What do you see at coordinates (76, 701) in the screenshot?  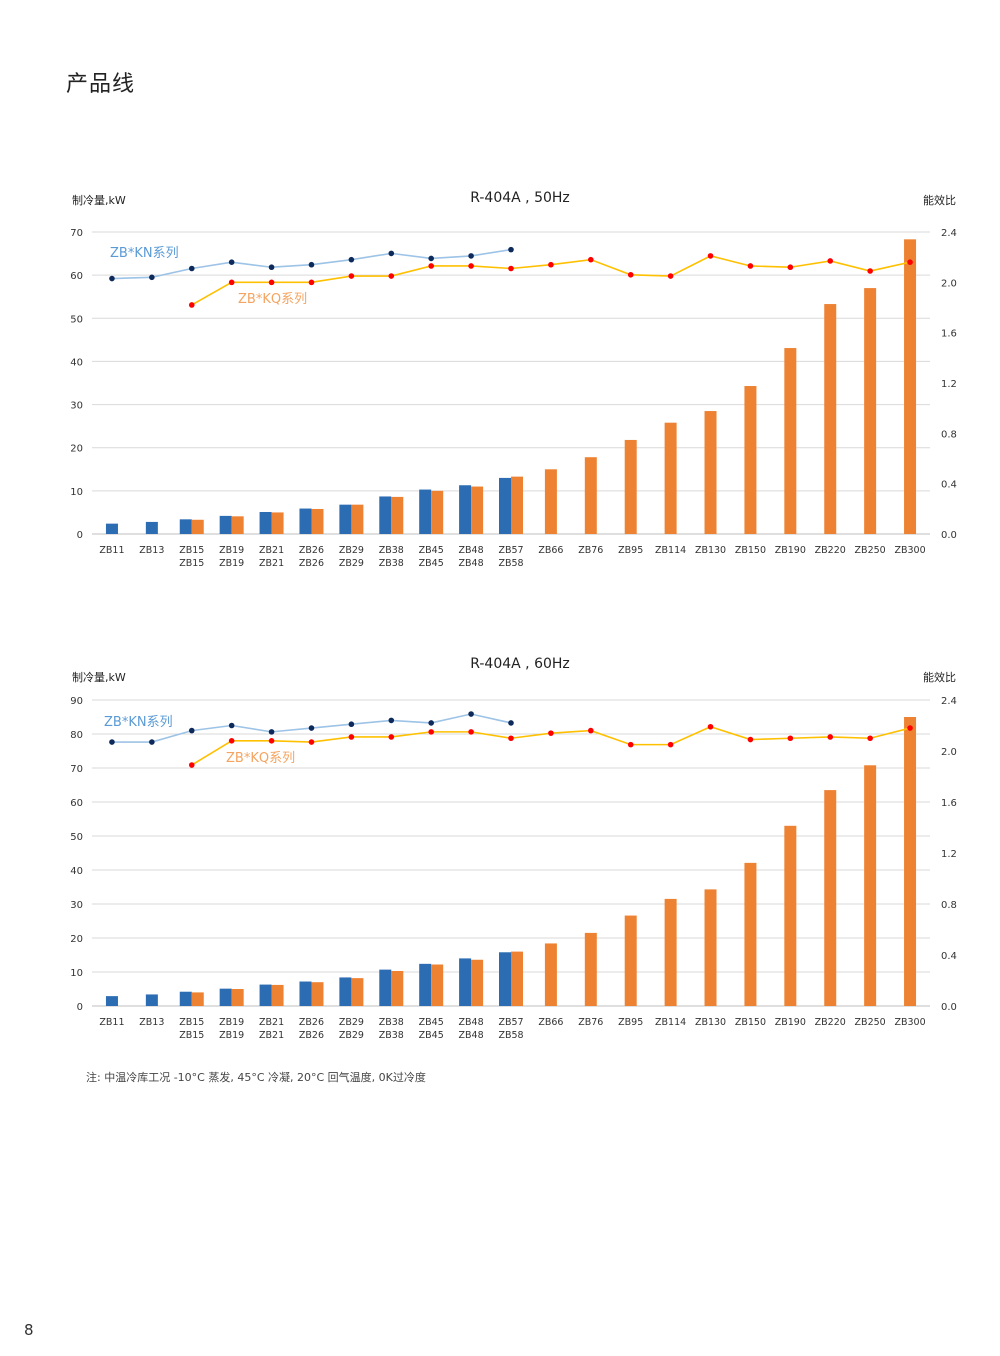 I see `y-tick-label: 90` at bounding box center [76, 701].